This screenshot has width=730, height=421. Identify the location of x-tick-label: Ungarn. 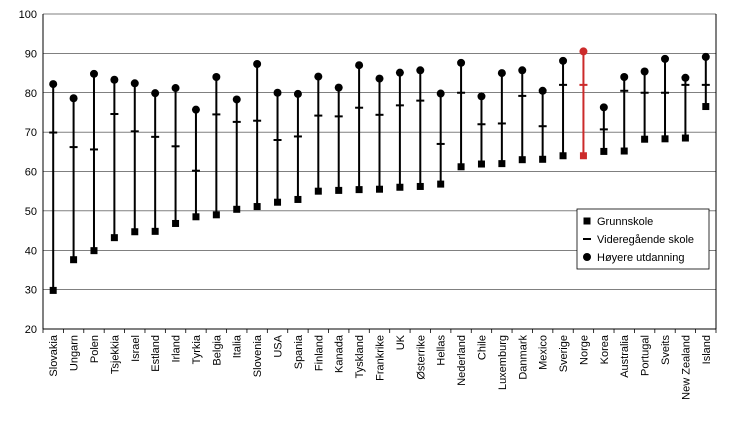
(75, 353).